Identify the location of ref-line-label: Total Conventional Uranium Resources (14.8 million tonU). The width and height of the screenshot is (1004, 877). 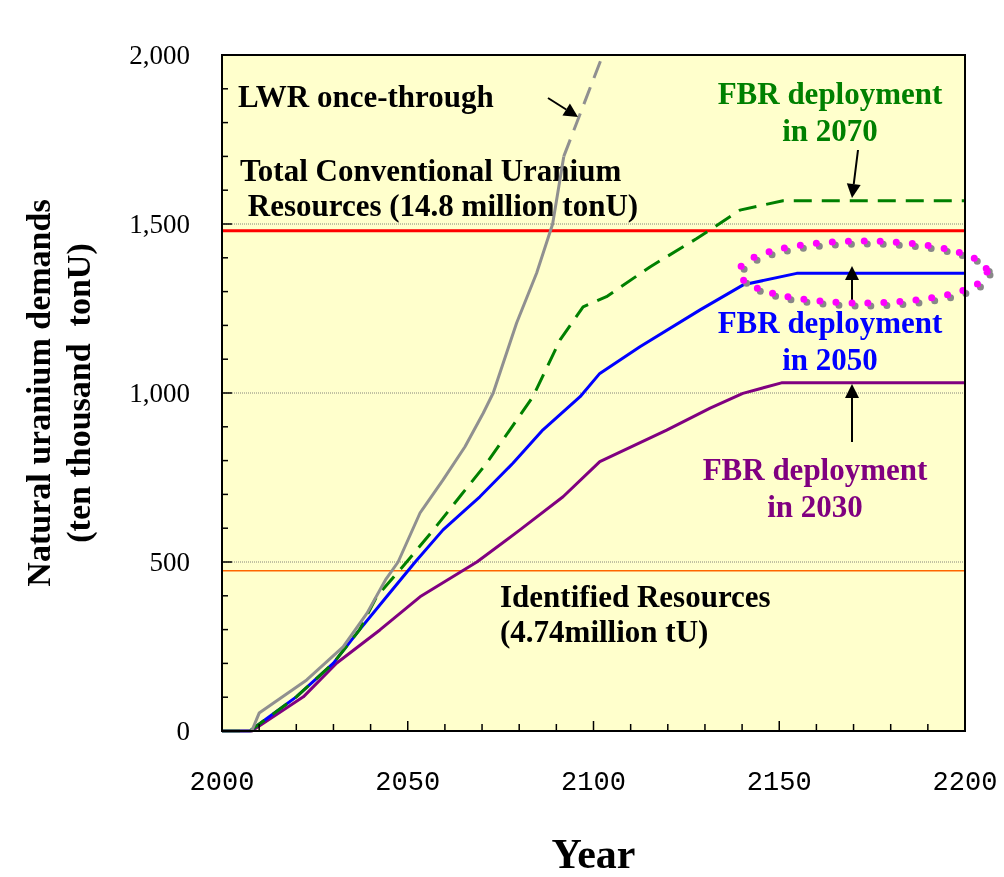
(439, 188).